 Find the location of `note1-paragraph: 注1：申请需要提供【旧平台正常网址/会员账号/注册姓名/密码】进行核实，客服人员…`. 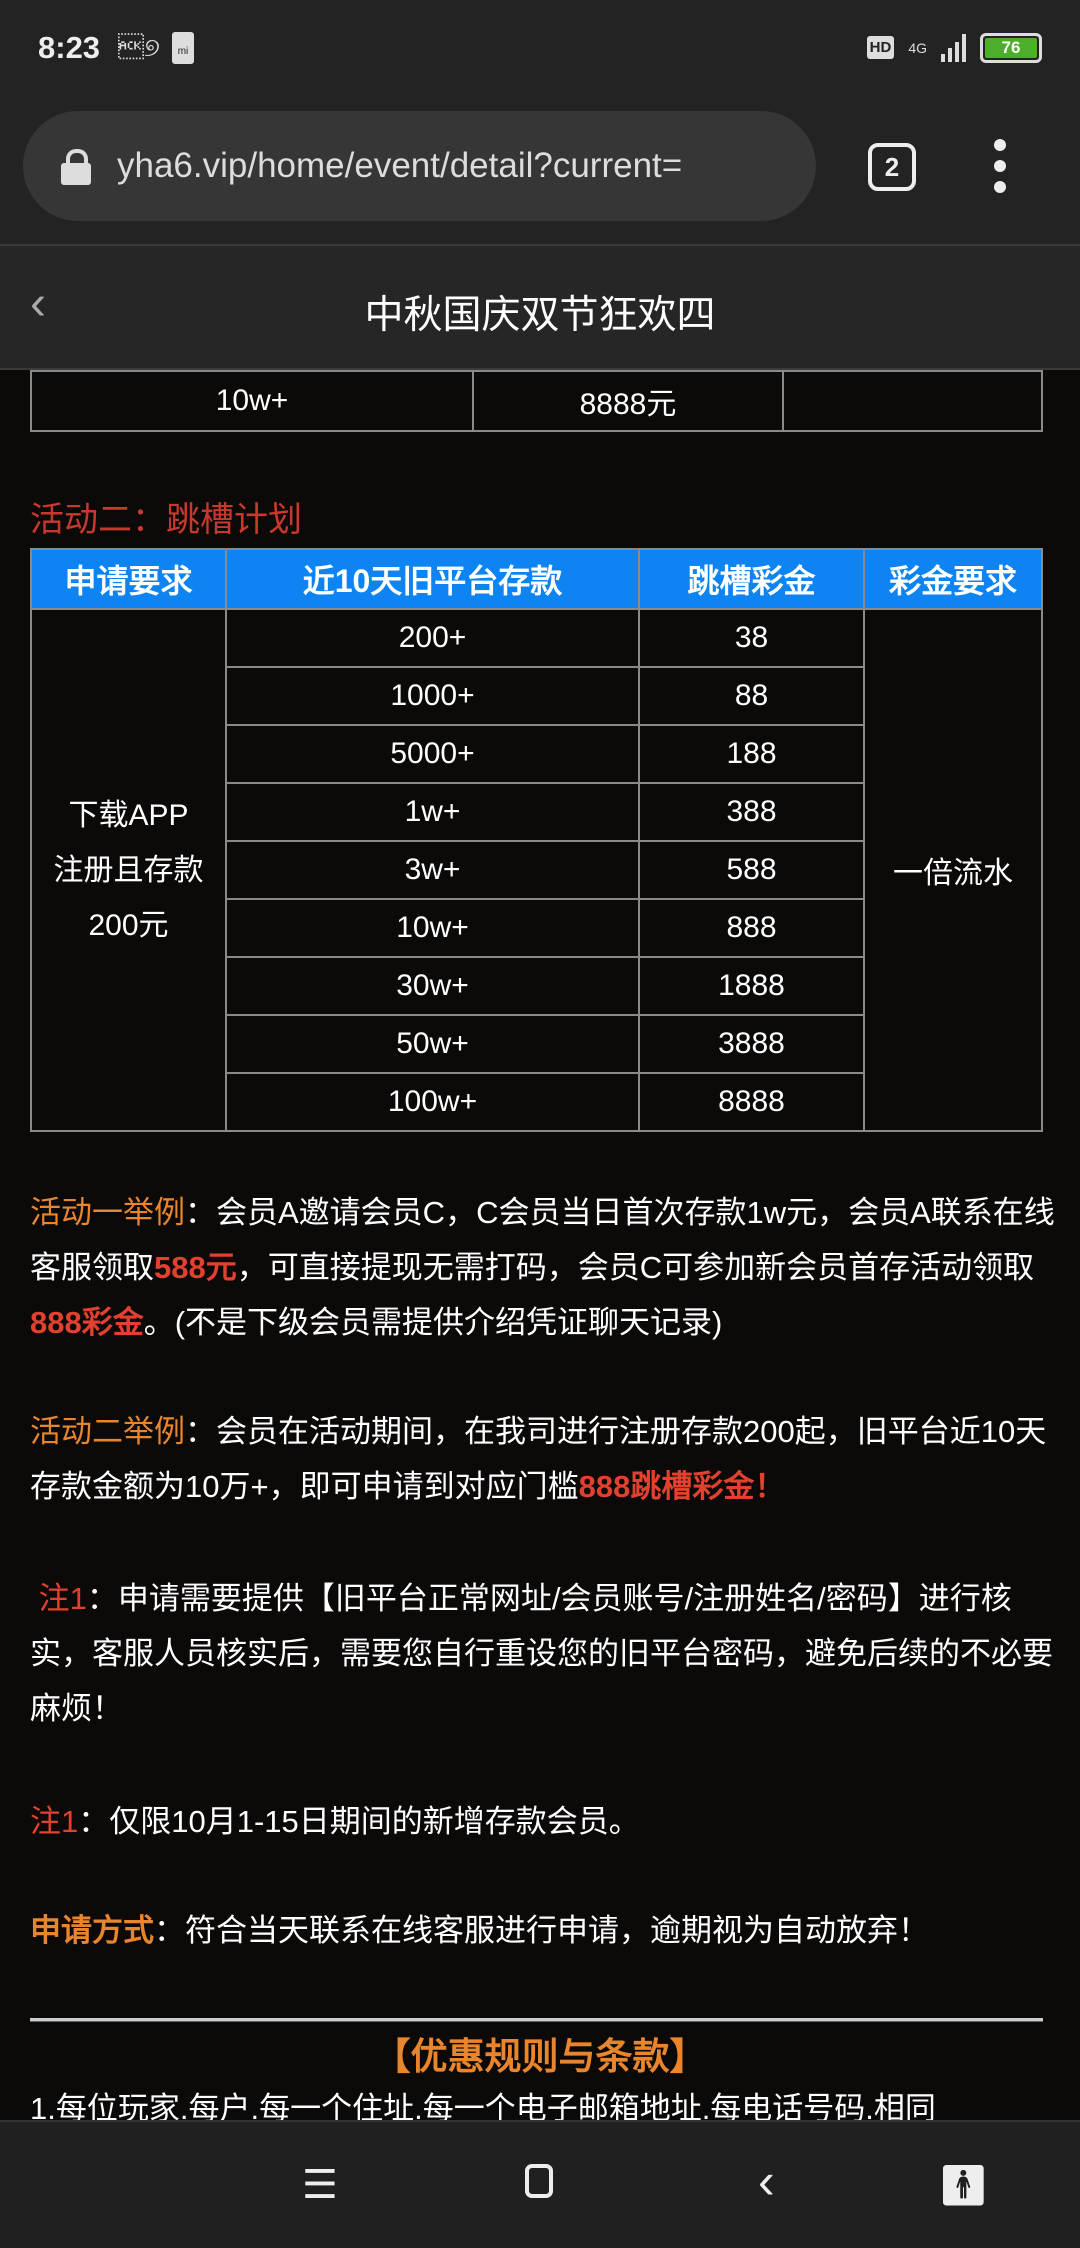

note1-paragraph: 注1：申请需要提供【旧平台正常网址/会员账号/注册姓名/密码】进行核实，客服人员… is located at coordinates (542, 1653).